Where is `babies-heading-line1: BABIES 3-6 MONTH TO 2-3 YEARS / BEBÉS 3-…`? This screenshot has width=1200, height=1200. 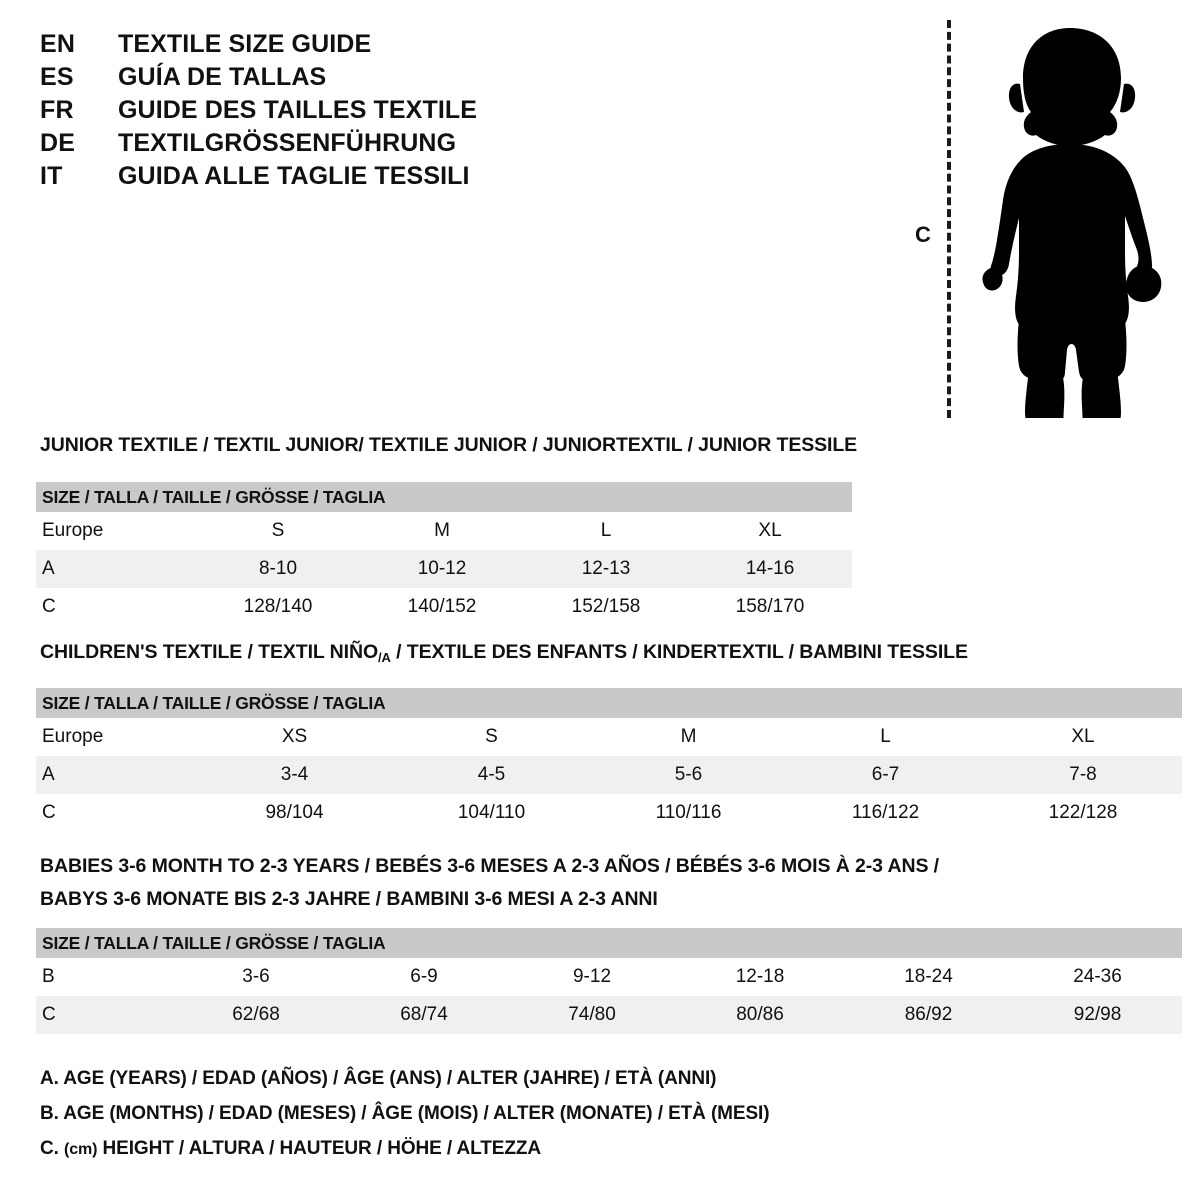
babies-heading-line1: BABIES 3-6 MONTH TO 2-3 YEARS / BEBÉS 3-… is located at coordinates (489, 866).